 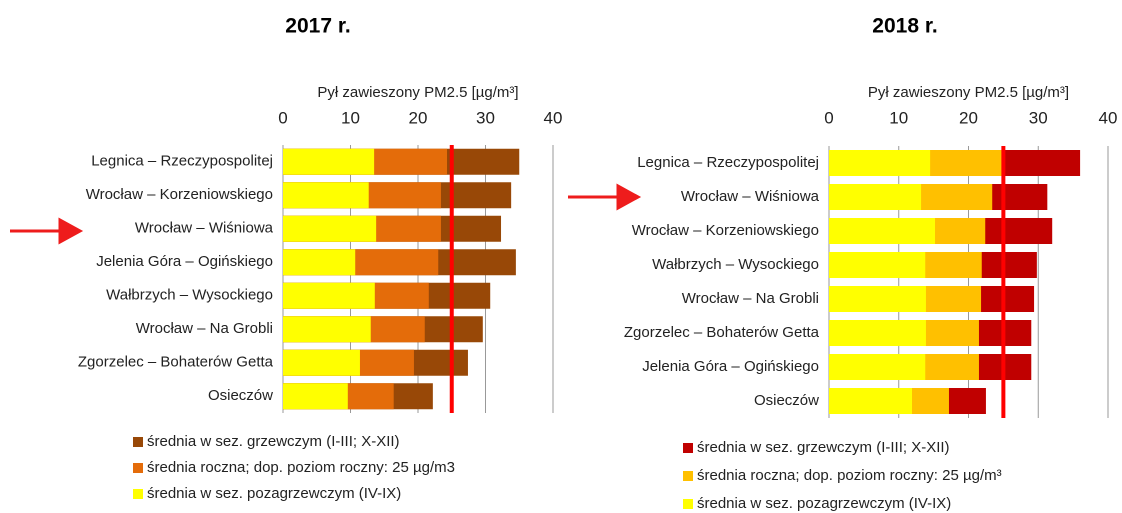 I want to click on chart-title: 2017 r., so click(x=317, y=26).